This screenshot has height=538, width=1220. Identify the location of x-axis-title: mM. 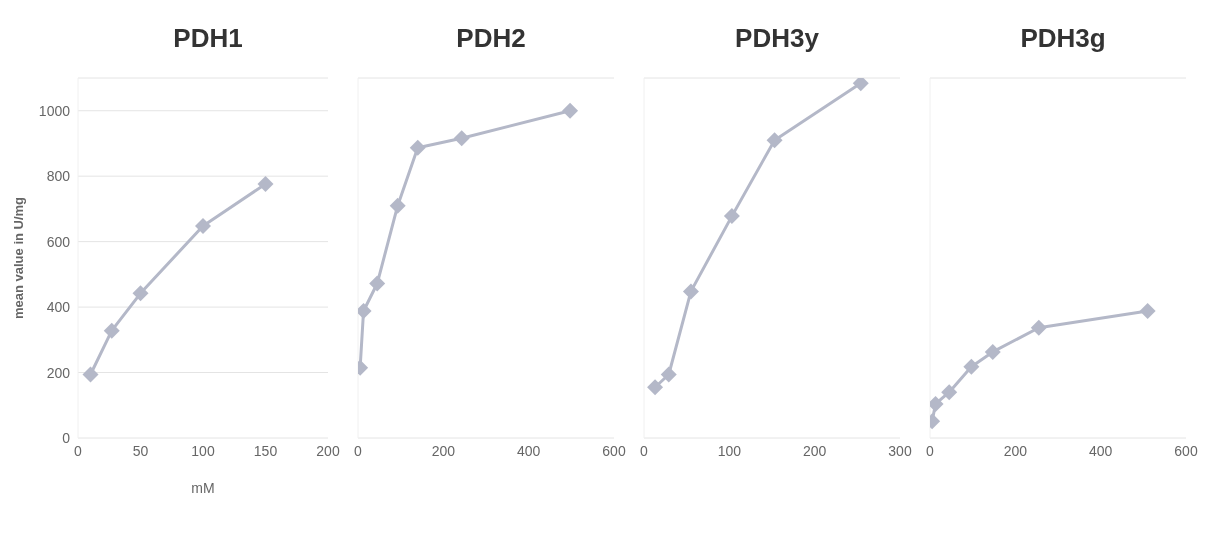
(203, 488).